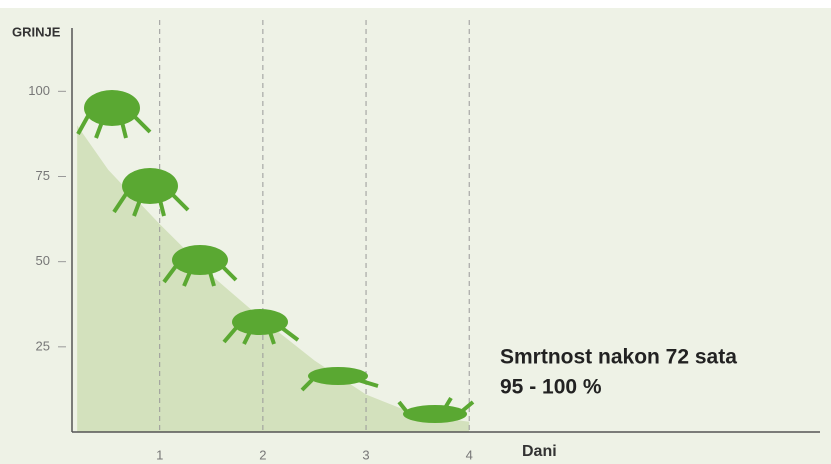 This screenshot has height=464, width=831. Describe the element at coordinates (262, 454) in the screenshot. I see `x-tick-label: 2` at that location.